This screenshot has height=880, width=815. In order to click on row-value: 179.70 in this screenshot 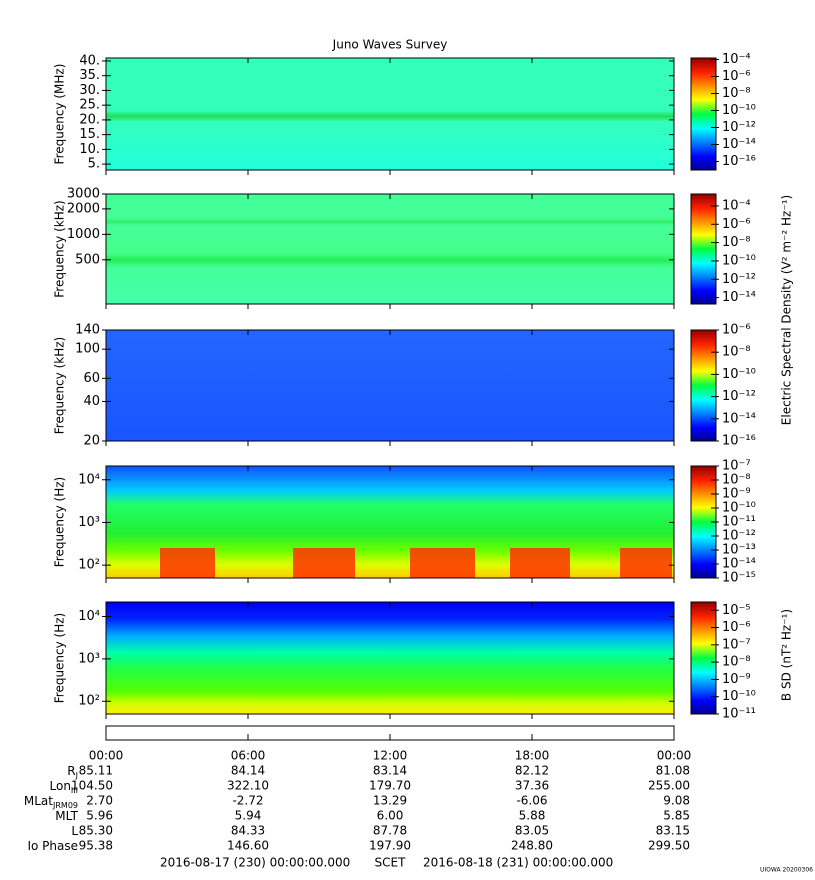, I will do `click(390, 786)`.